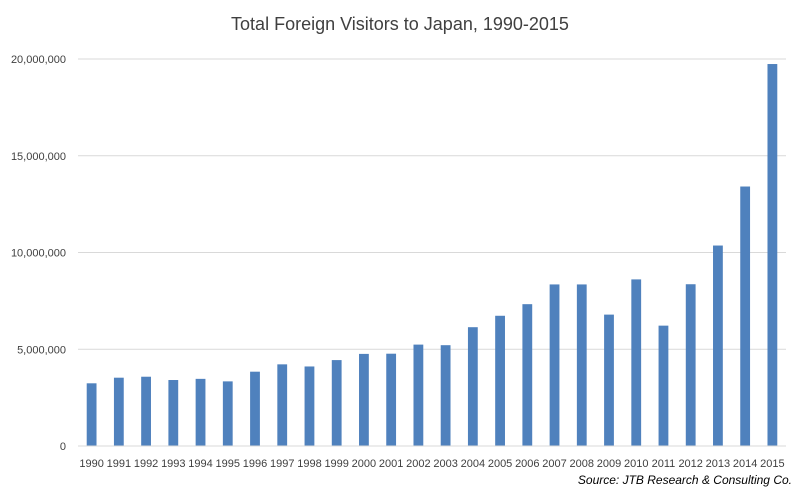 The height and width of the screenshot is (489, 800). Describe the element at coordinates (309, 406) in the screenshot. I see `bar-1998` at that location.